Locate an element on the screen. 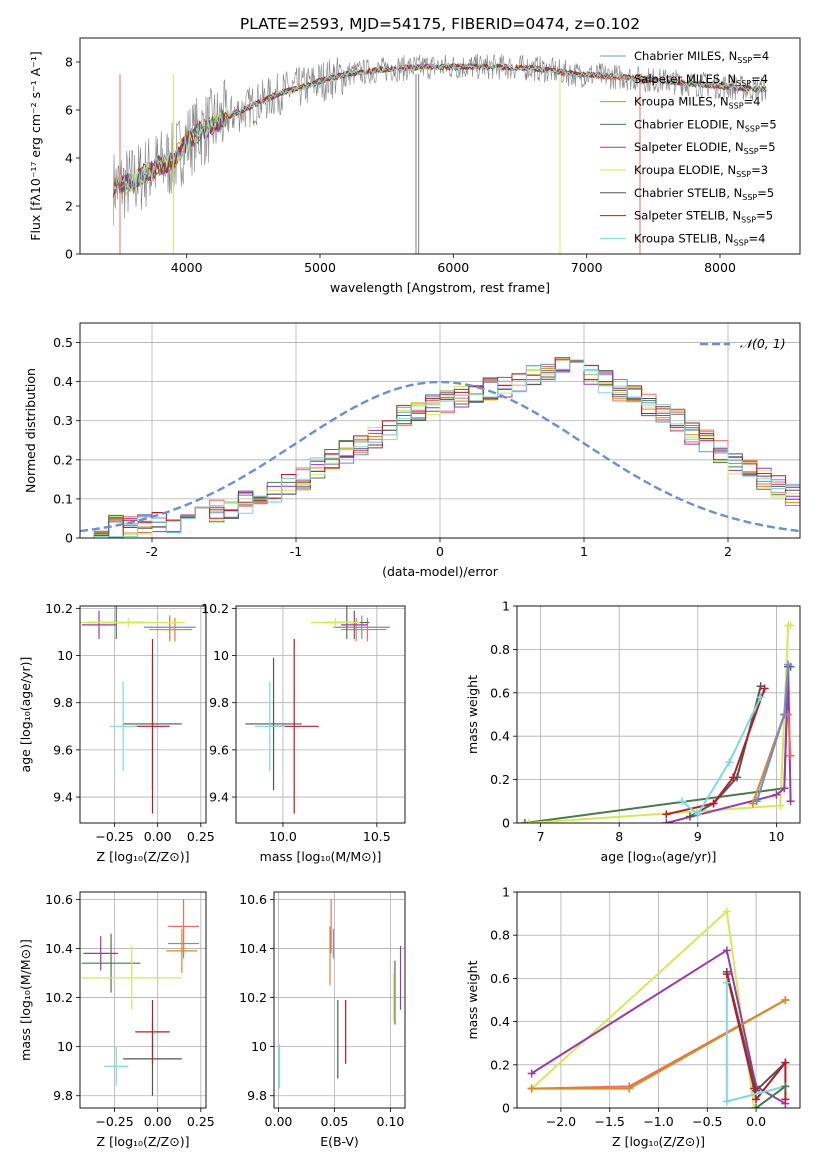 The width and height of the screenshot is (819, 1170). y-tick-label: 1 is located at coordinates (506, 892).